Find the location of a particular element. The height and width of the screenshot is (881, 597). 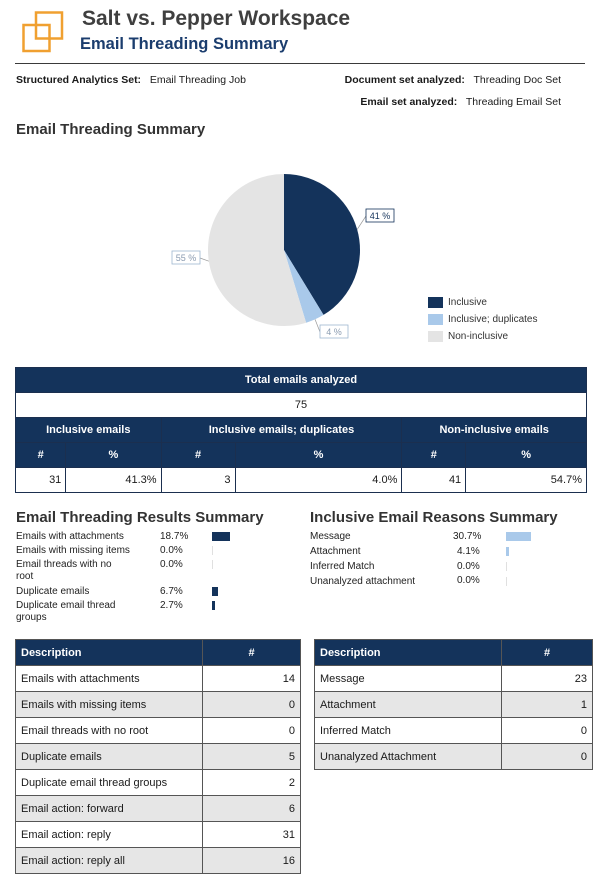

doc-set-label: Document set analyzed: is located at coordinates (404, 80).